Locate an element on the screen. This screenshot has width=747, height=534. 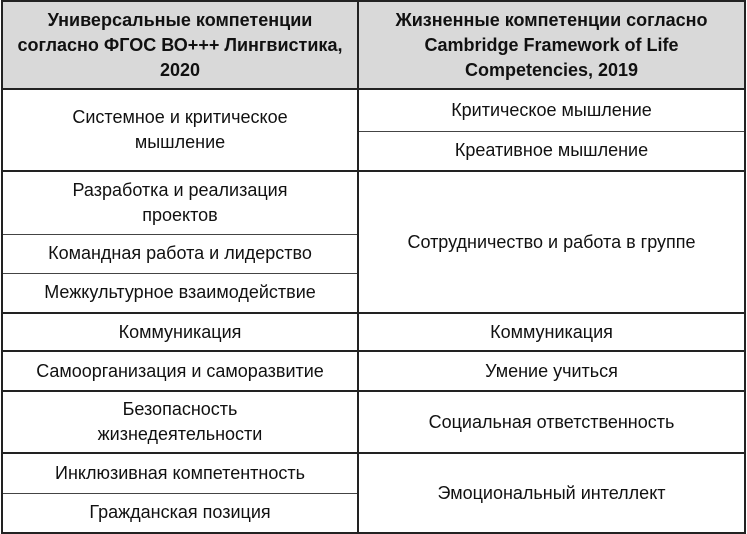
cell: Разработка и реализация проектов is located at coordinates (180, 203).